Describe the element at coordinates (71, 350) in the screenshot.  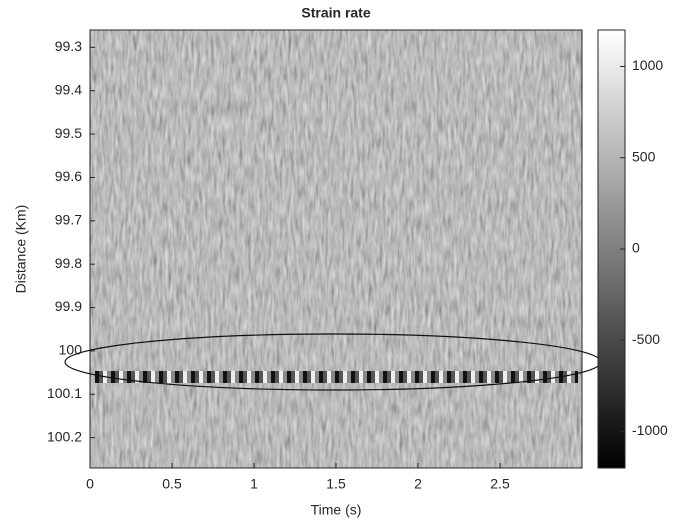
I see `y-tick-label: 100` at that location.